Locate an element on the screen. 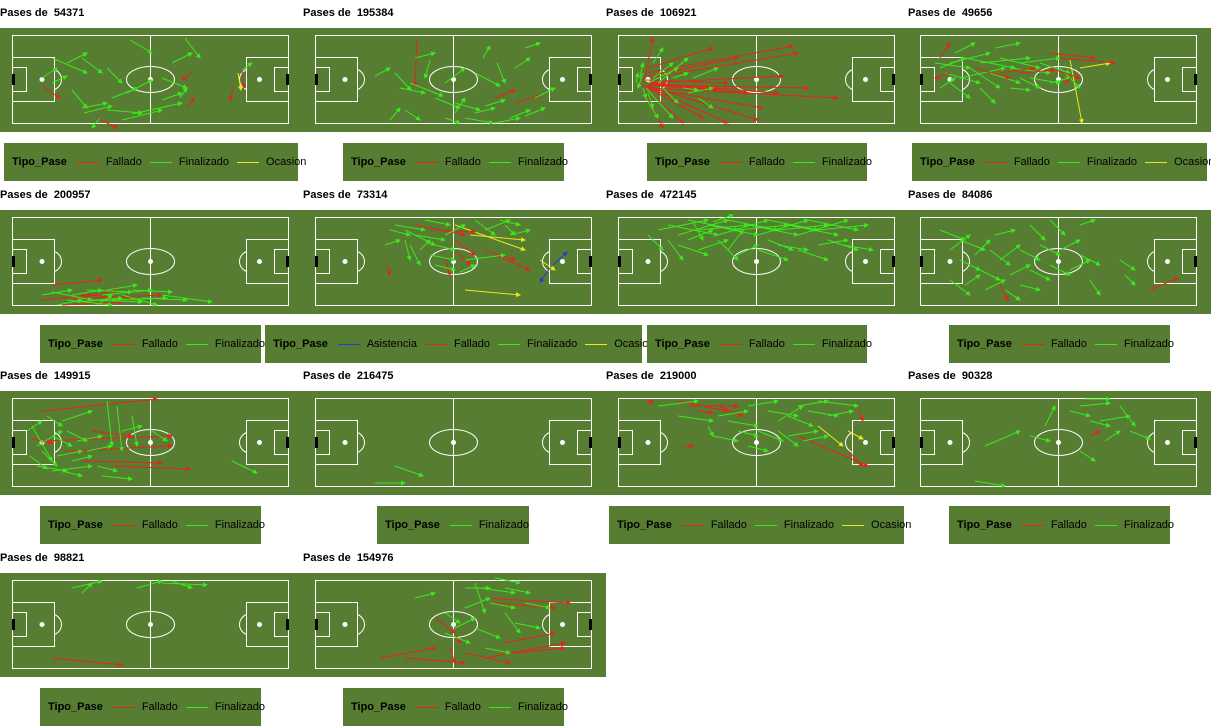 This screenshot has width=1211, height=726. panel-title: Pases de 106921 is located at coordinates (651, 13).